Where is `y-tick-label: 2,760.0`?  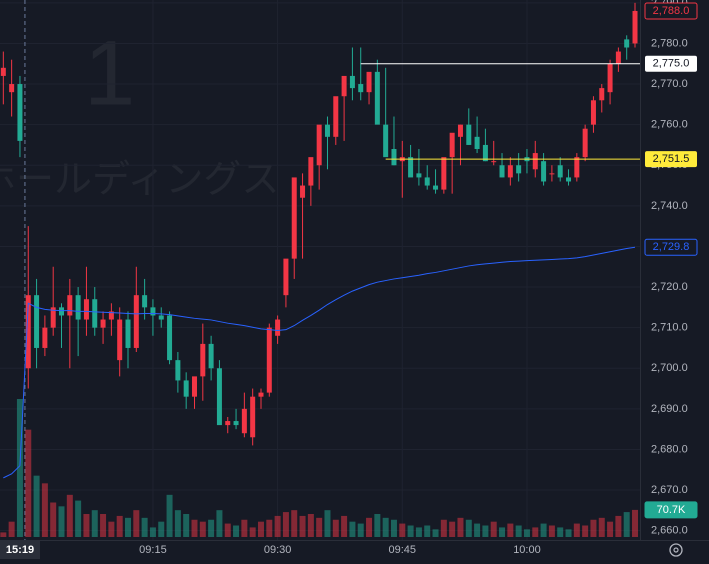
y-tick-label: 2,760.0 is located at coordinates (669, 125).